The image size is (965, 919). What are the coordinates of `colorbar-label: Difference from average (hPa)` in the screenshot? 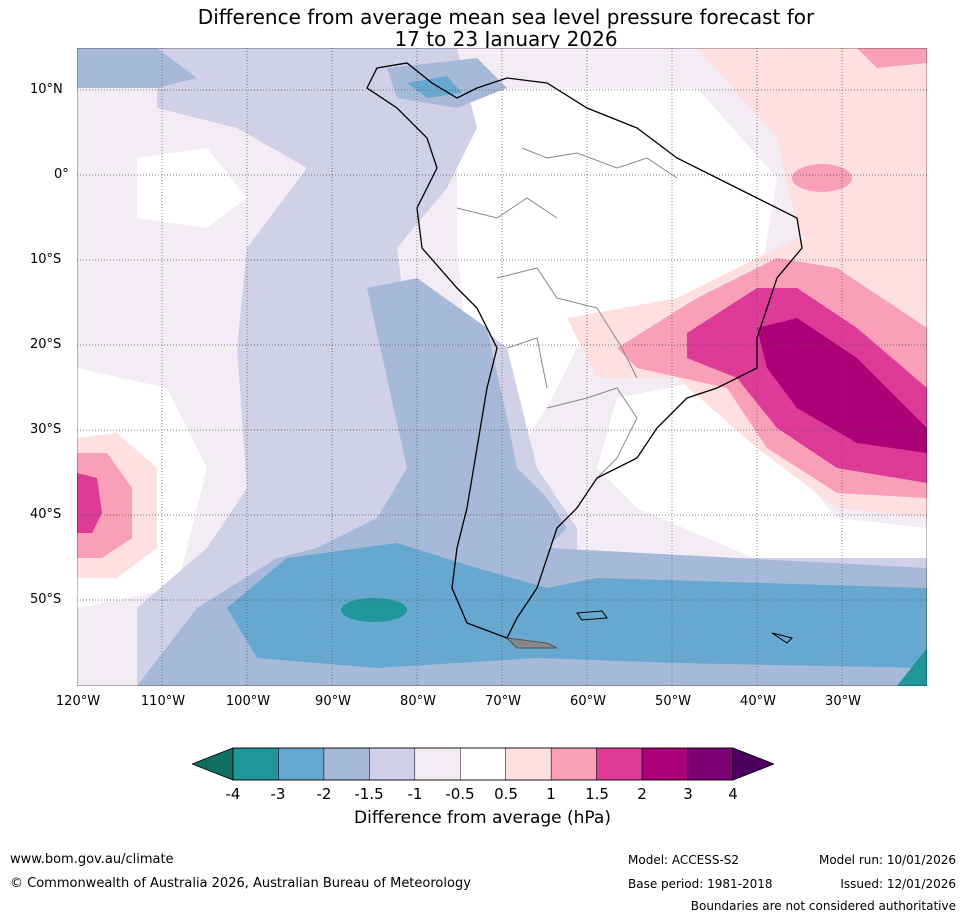 It's located at (482, 818).